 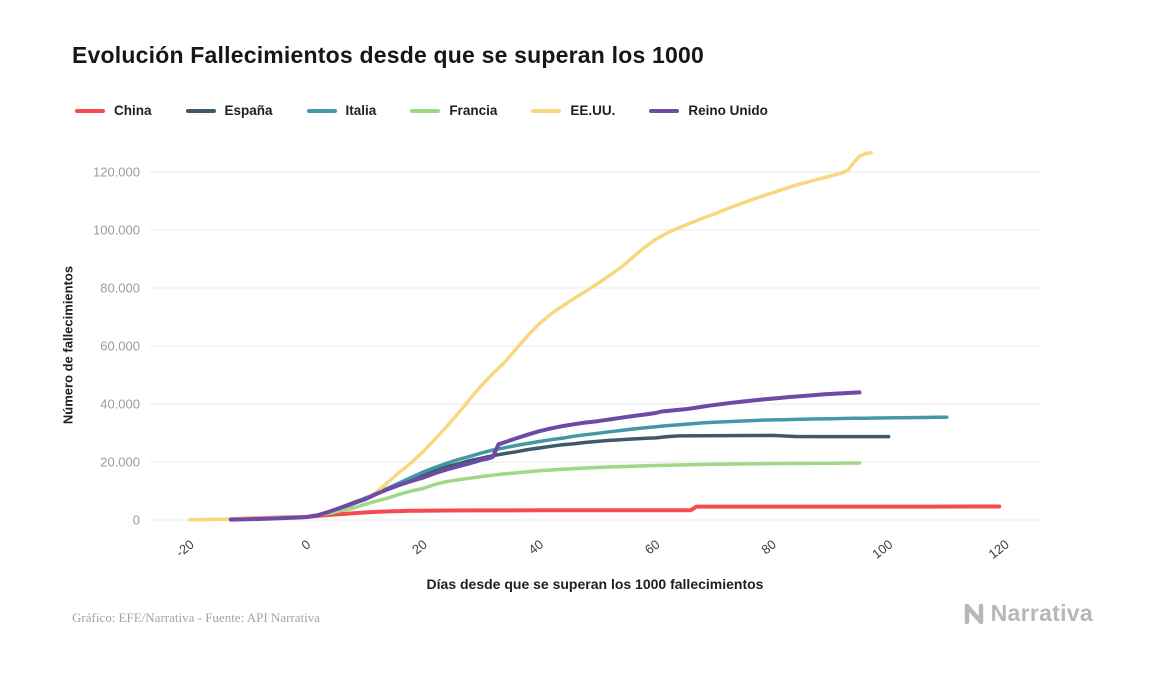 I want to click on y-tick-label: 0, so click(x=136, y=520).